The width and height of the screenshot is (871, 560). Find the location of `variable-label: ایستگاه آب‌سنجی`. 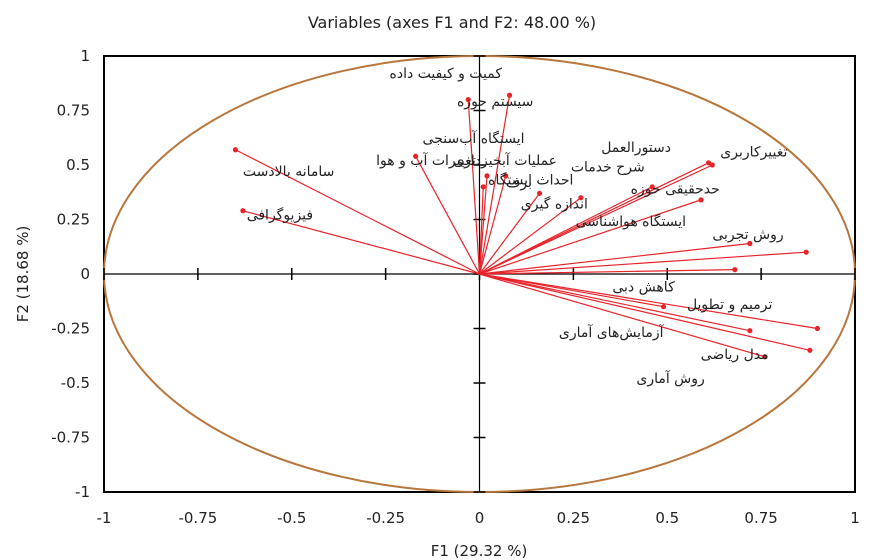

variable-label: ایستگاه آب‌سنجی is located at coordinates (474, 138).